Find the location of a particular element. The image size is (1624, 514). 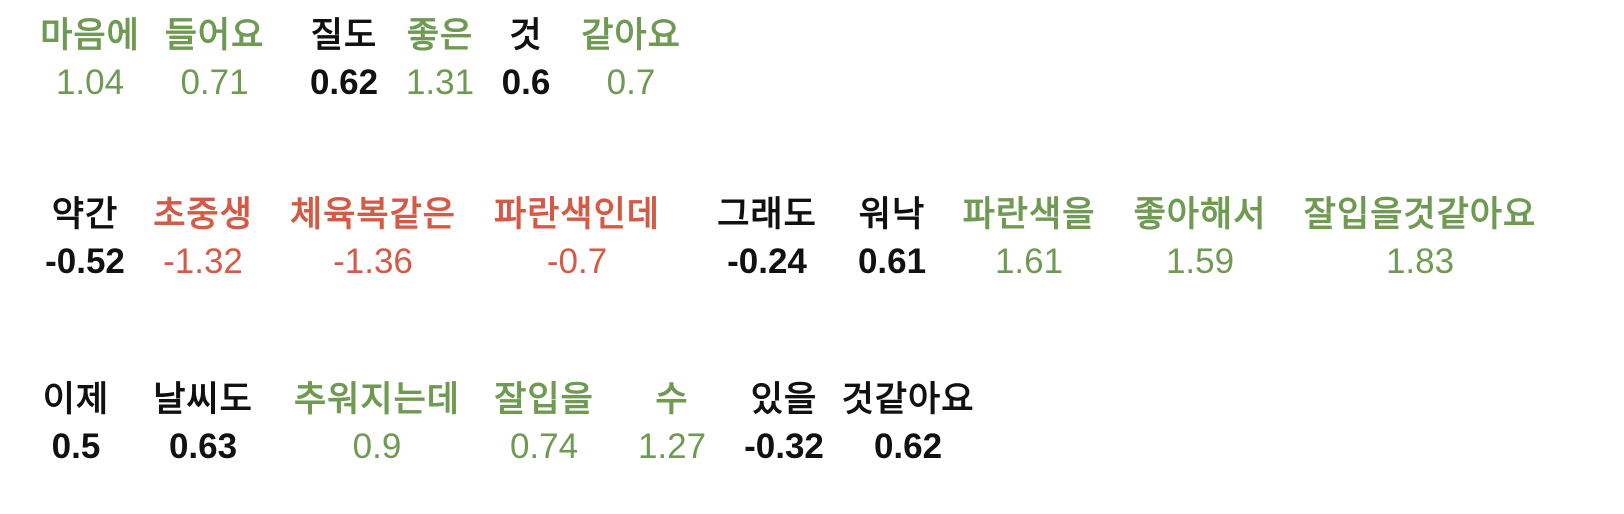

token-score: 0.71 is located at coordinates (214, 82).